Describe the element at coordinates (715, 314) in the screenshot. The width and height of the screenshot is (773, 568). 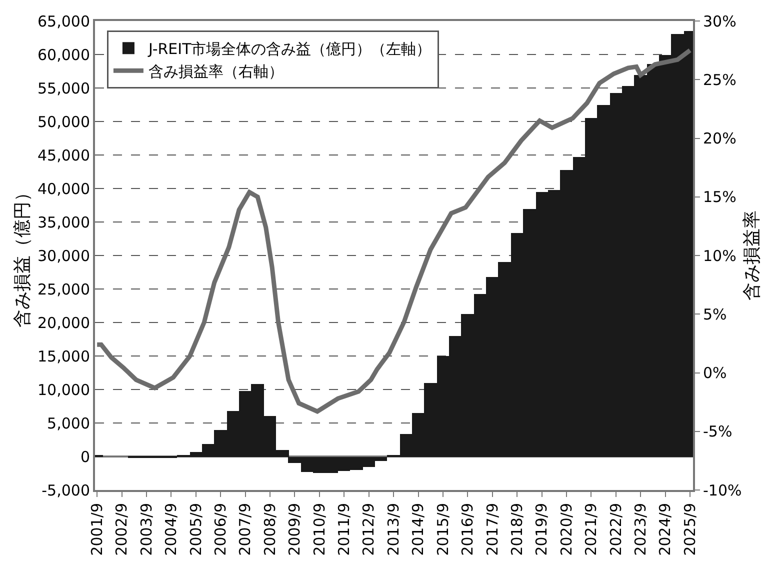
I see `y2-tick-label: 5%` at that location.